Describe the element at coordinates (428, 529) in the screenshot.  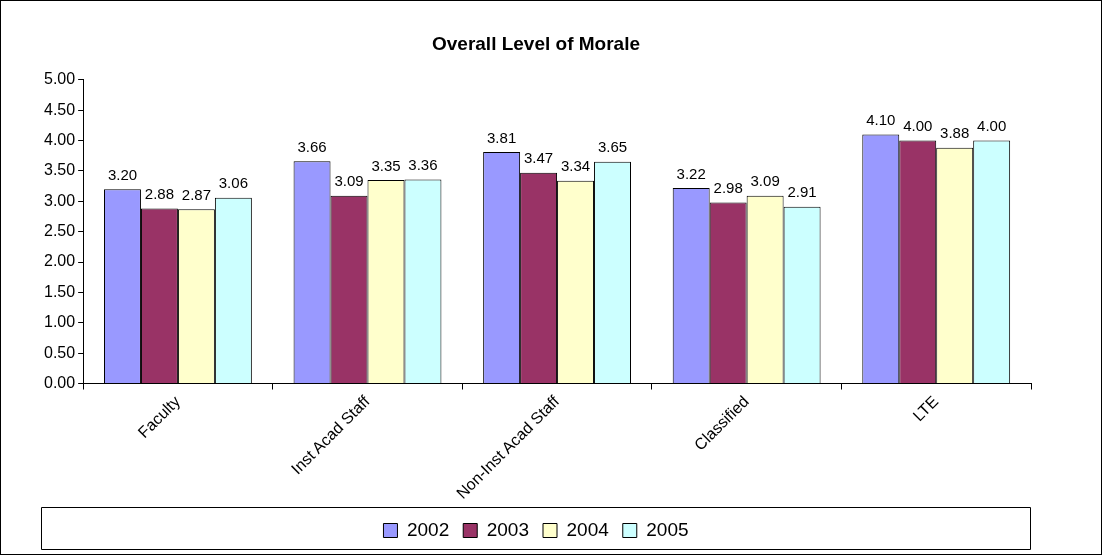
I see `legend-label: 2002` at that location.